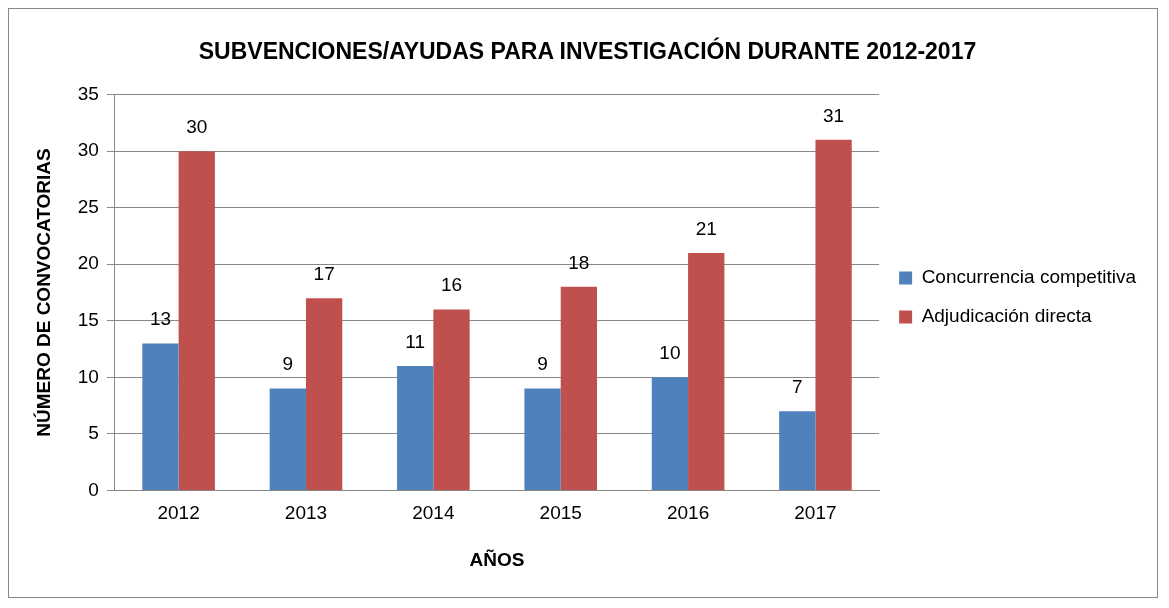  I want to click on data-label: 21, so click(706, 228).